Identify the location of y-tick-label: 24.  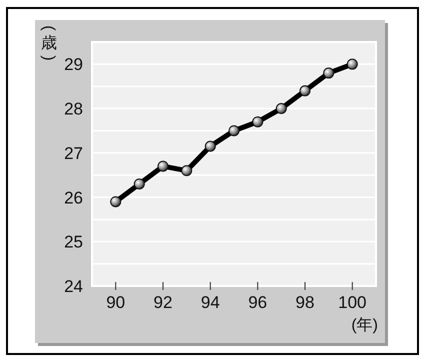
(73, 286).